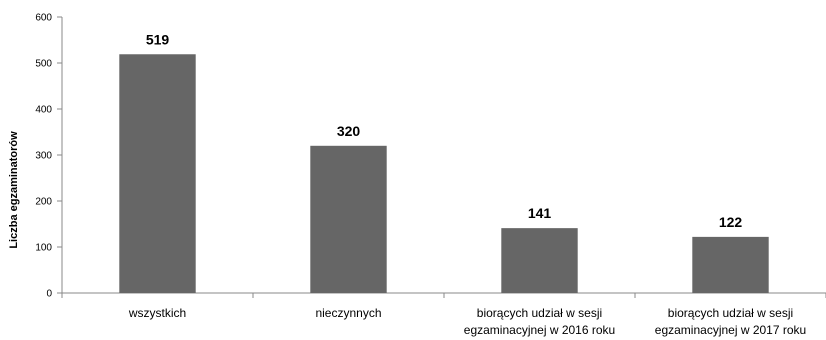 The width and height of the screenshot is (826, 340). I want to click on y-tick-label: 200, so click(43, 202).